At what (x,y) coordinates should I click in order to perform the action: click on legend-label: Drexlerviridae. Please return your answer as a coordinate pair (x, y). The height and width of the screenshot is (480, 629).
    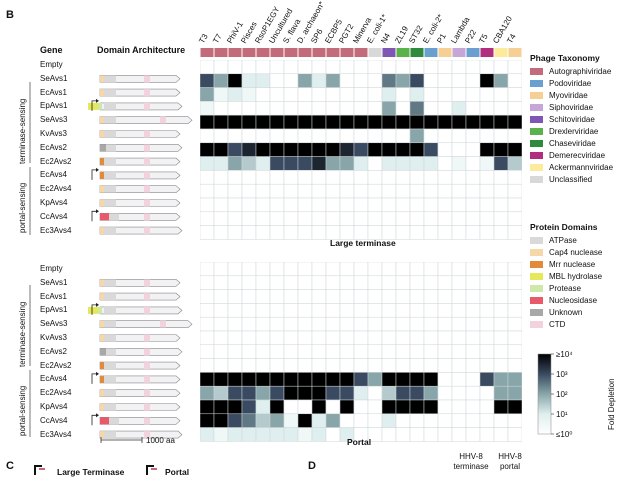
    Looking at the image, I should click on (574, 131).